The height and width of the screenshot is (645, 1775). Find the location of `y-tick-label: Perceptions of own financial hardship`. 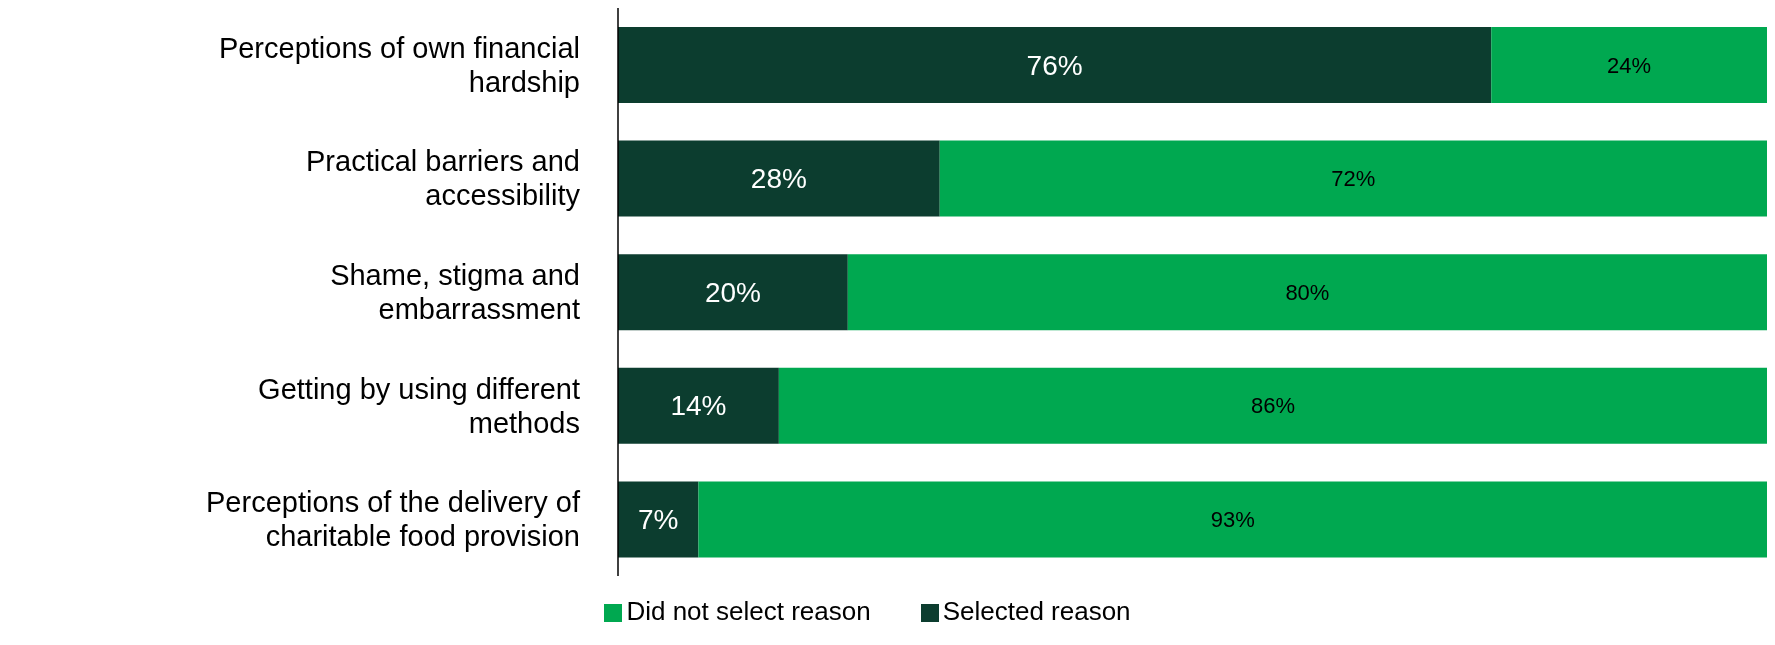

y-tick-label: Perceptions of own financial hardship is located at coordinates (399, 64).